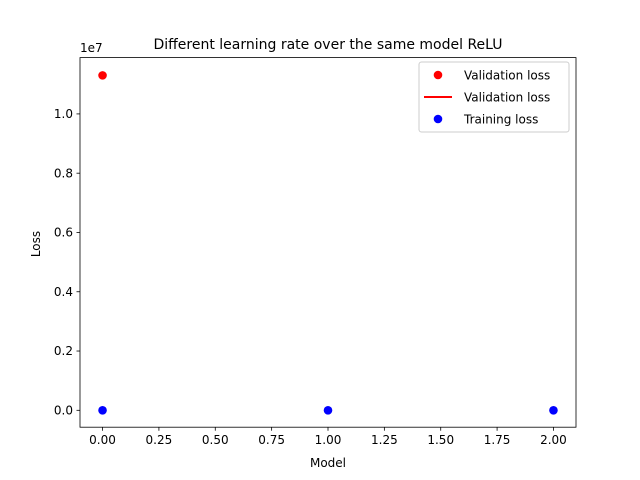 The width and height of the screenshot is (640, 480). What do you see at coordinates (91, 48) in the screenshot?
I see `y-scale-label: 1e7` at bounding box center [91, 48].